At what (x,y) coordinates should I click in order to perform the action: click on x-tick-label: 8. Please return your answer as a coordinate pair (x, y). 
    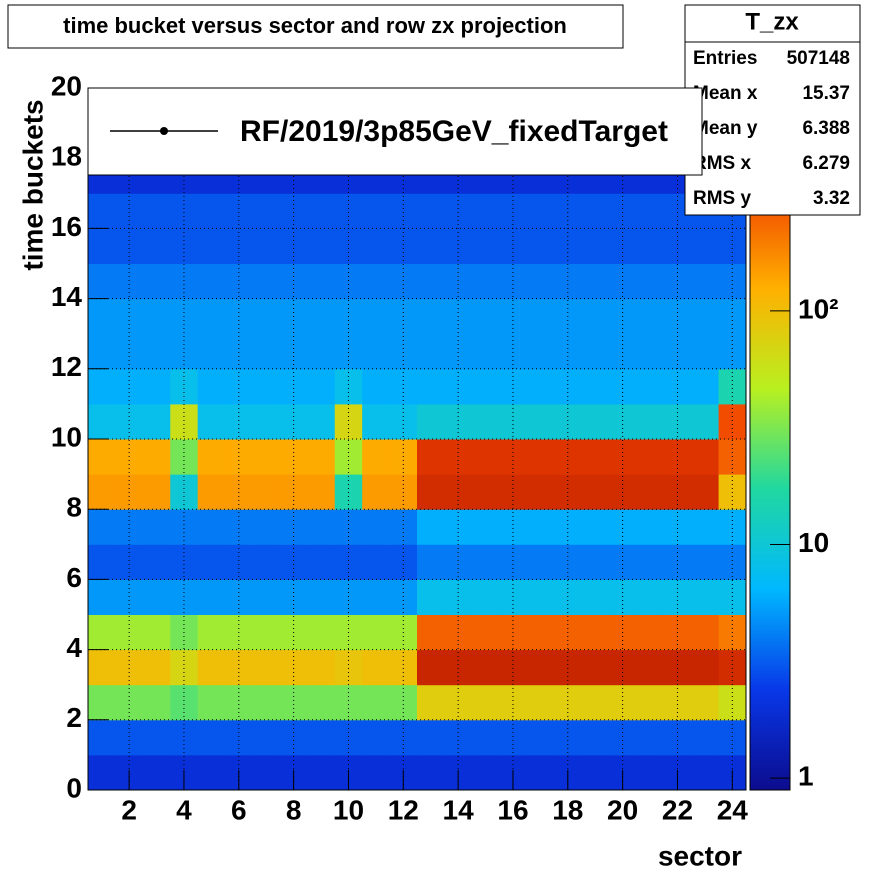
    Looking at the image, I should click on (294, 809).